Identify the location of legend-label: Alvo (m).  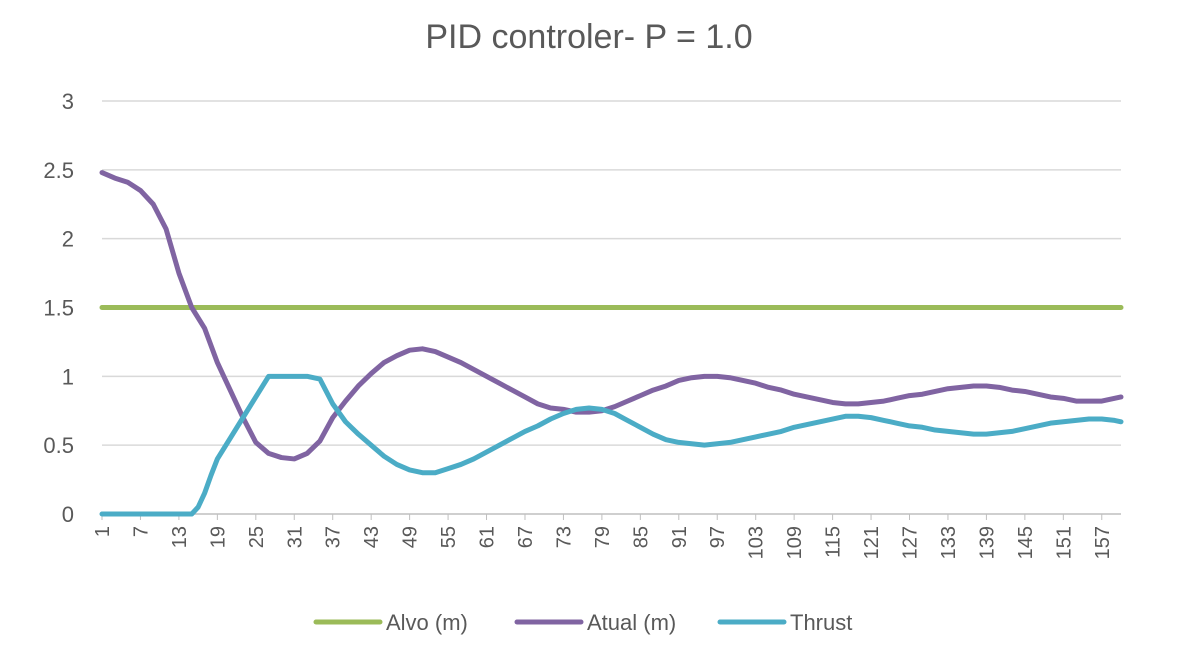
(427, 622).